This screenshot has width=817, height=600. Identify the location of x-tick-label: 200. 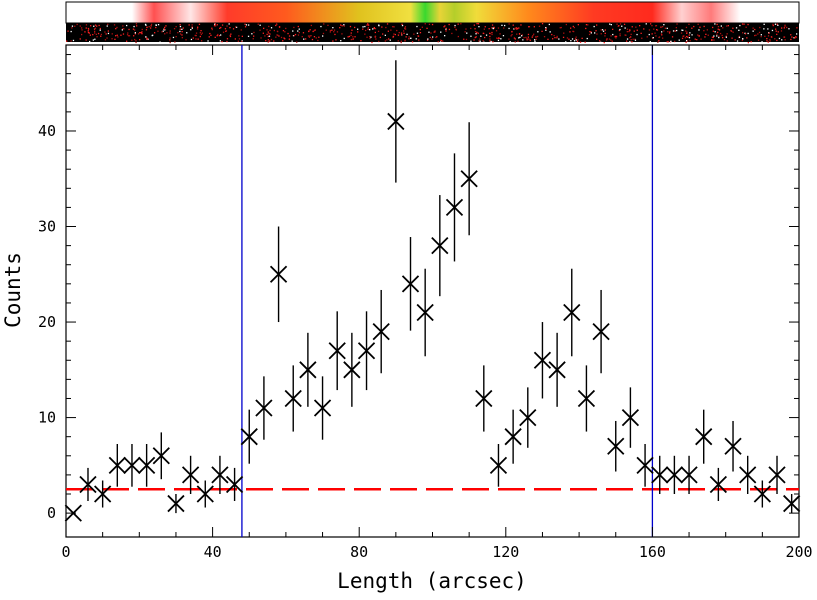
(798, 552).